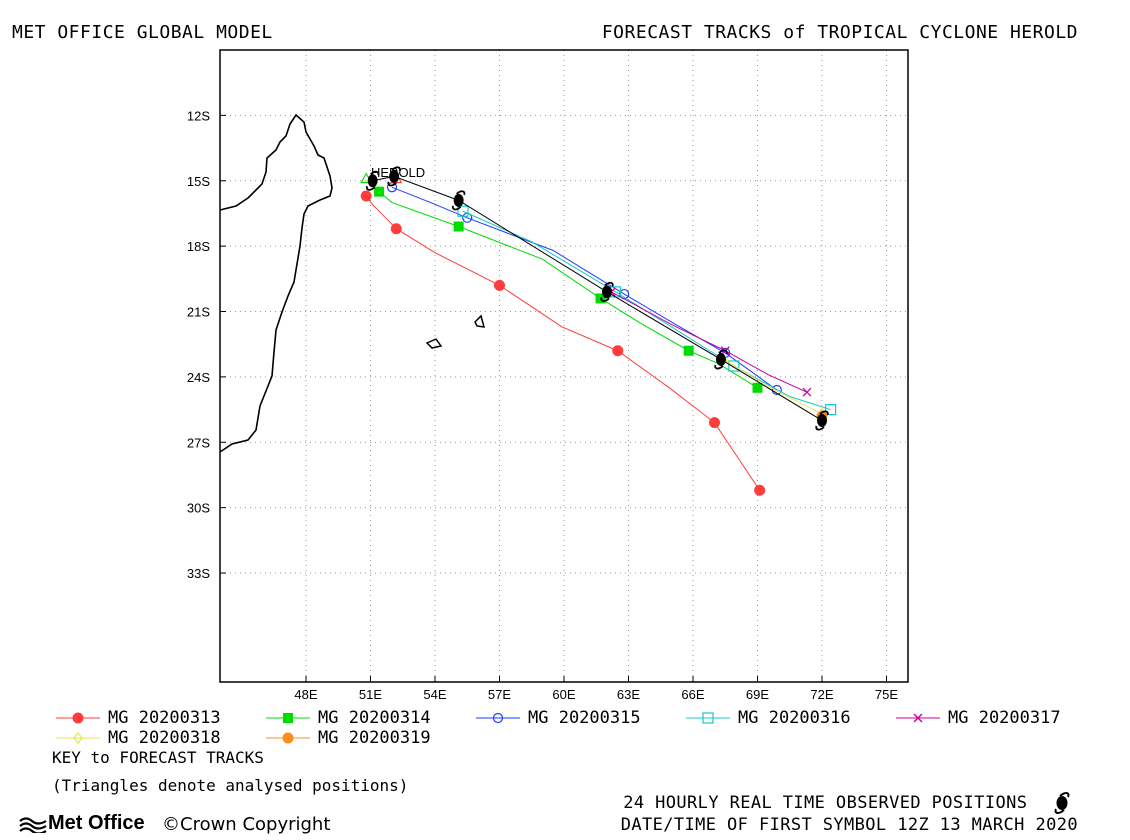 Image resolution: width=1130 pixels, height=840 pixels. What do you see at coordinates (276, 283) in the screenshot?
I see `madagascar-coastline` at bounding box center [276, 283].